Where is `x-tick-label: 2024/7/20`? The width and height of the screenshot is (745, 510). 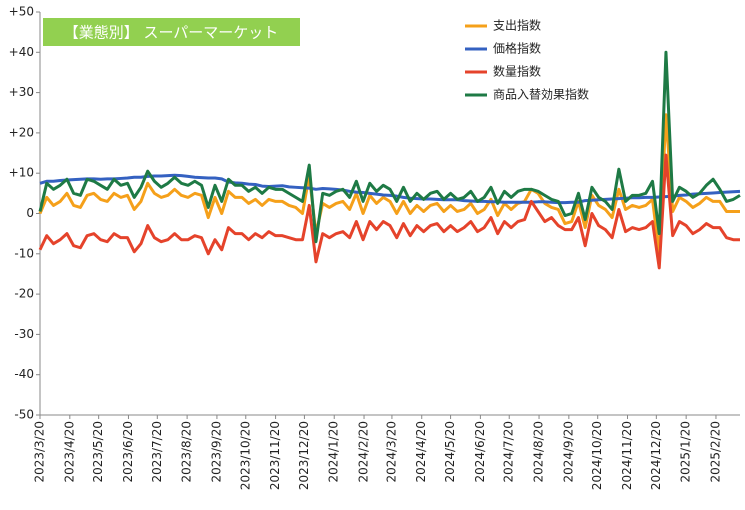 x-tick-label: 2024/7/20 is located at coordinates (509, 452).